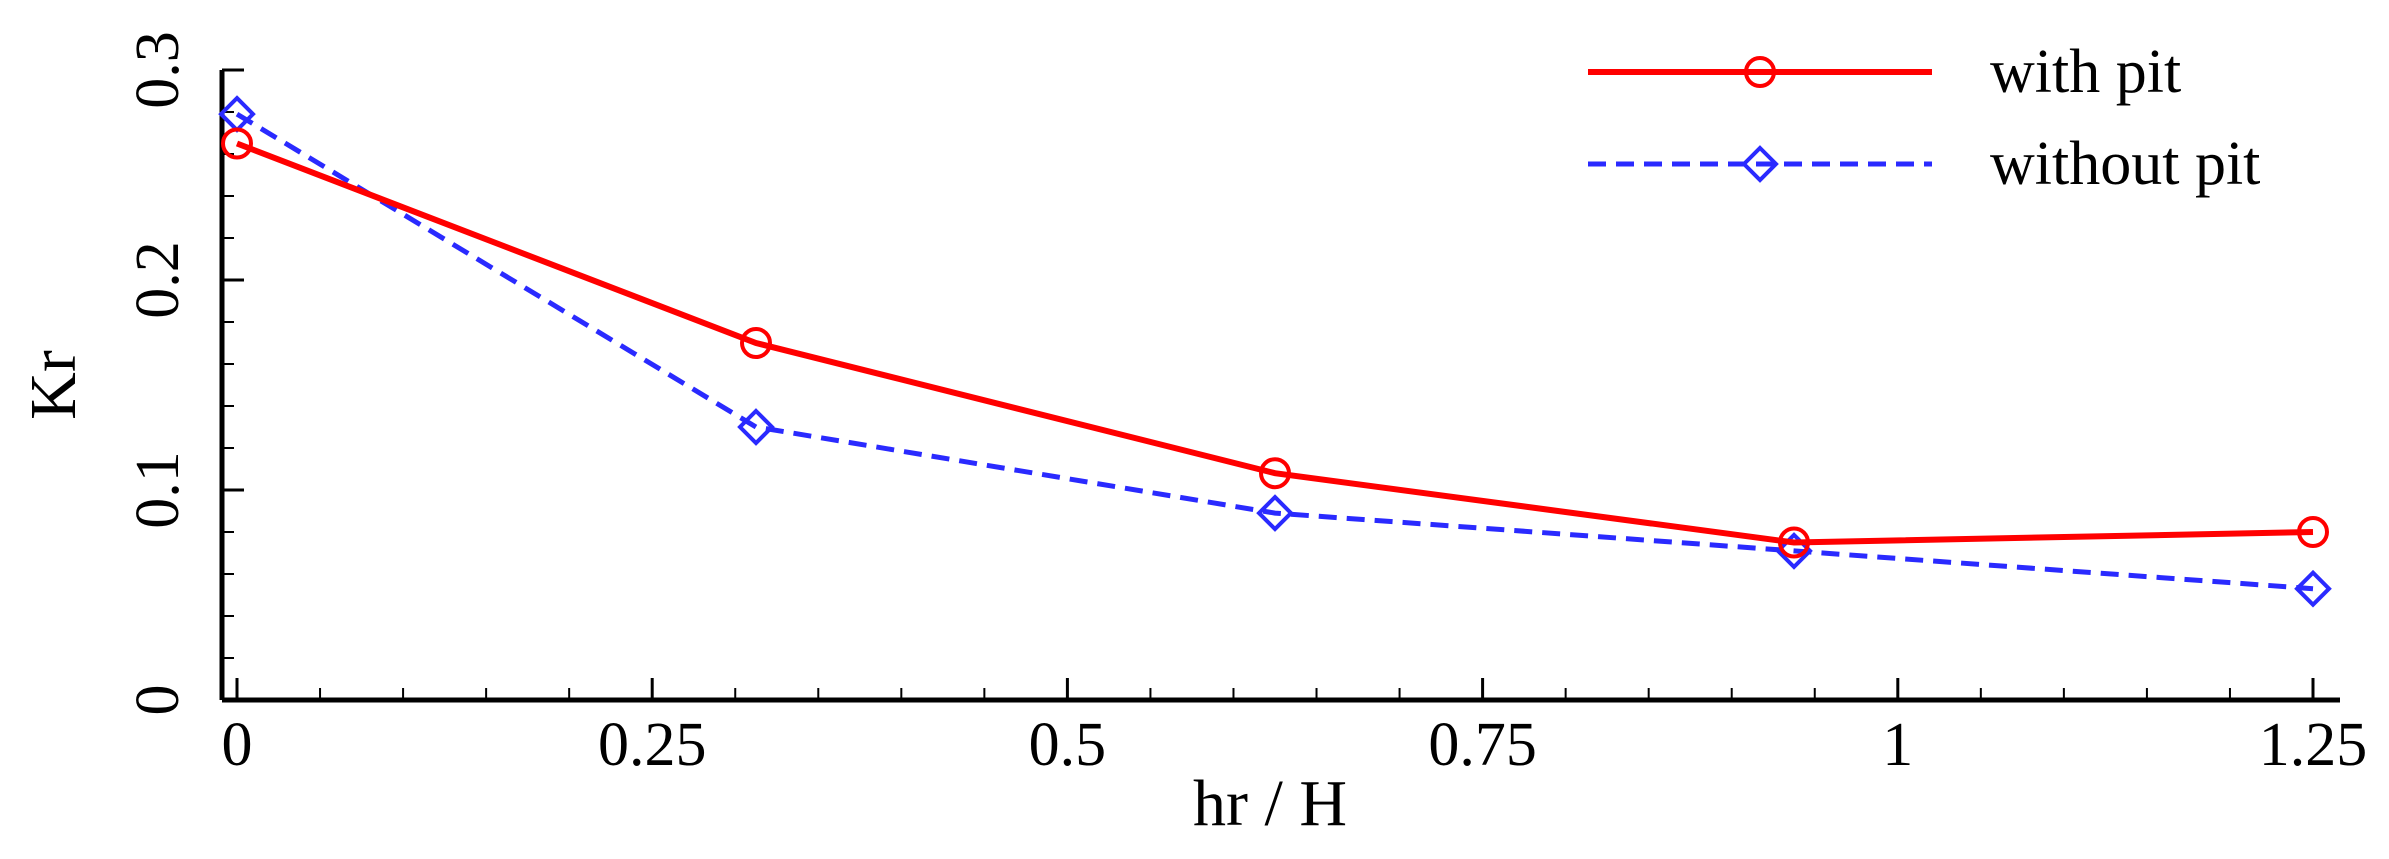 This screenshot has height=859, width=2389. What do you see at coordinates (2313, 745) in the screenshot?
I see `x-tick-label: 1.25` at bounding box center [2313, 745].